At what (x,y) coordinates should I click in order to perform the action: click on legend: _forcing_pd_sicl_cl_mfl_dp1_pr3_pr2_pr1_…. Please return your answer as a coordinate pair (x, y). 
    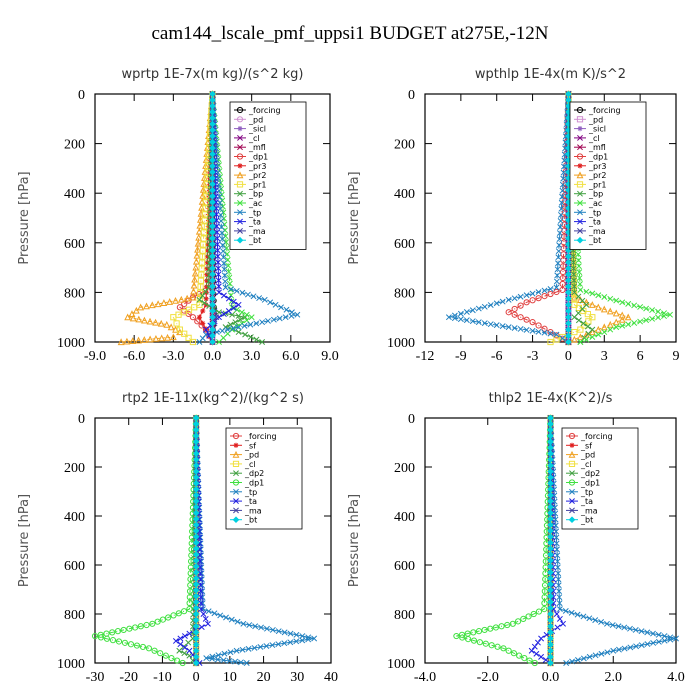
    Looking at the image, I should click on (268, 175).